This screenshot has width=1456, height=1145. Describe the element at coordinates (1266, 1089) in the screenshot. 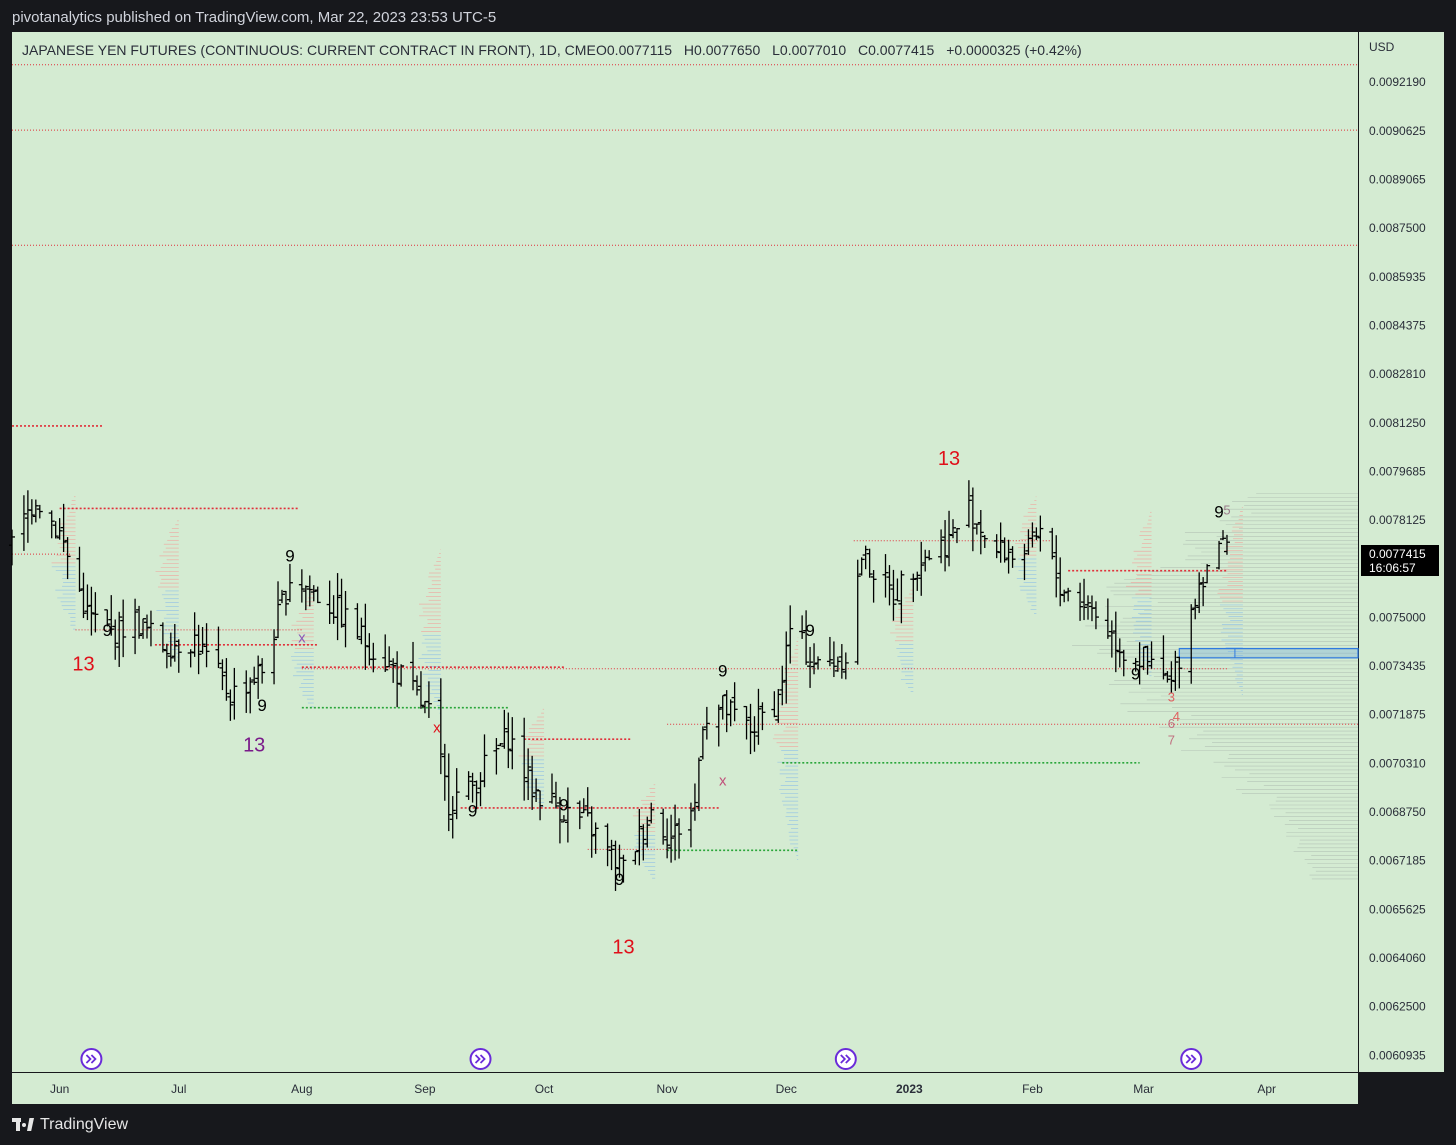

I see `time-tick-label: Apr` at that location.